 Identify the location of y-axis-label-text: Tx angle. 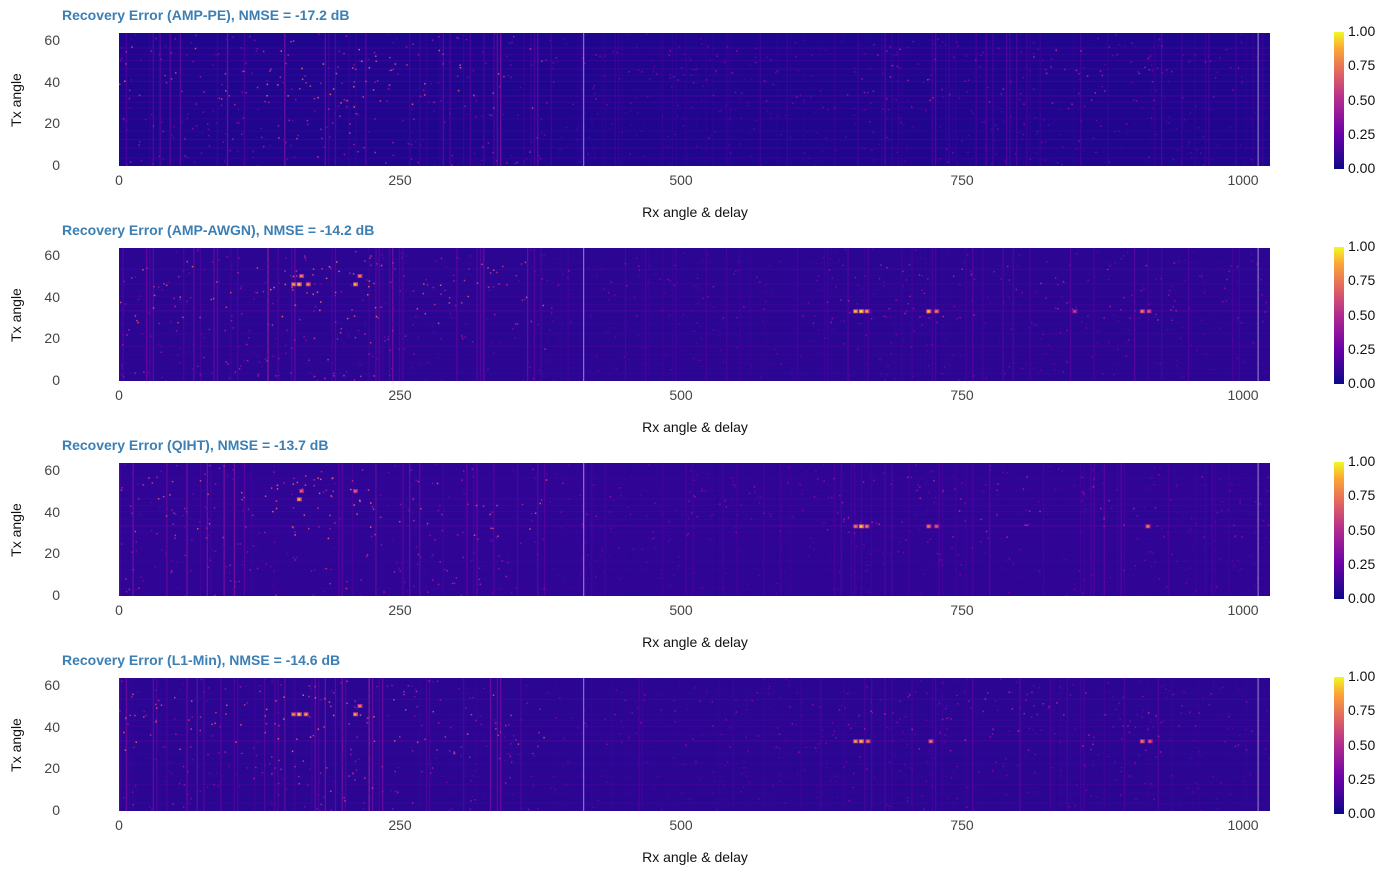
(16, 530).